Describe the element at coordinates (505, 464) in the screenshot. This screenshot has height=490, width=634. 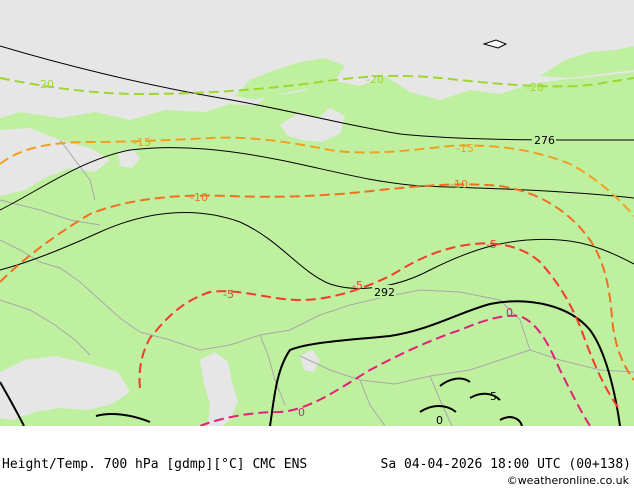
I see `valid-datetime: Sa 04-04-2026 18:00 UTC (00+138)` at that location.